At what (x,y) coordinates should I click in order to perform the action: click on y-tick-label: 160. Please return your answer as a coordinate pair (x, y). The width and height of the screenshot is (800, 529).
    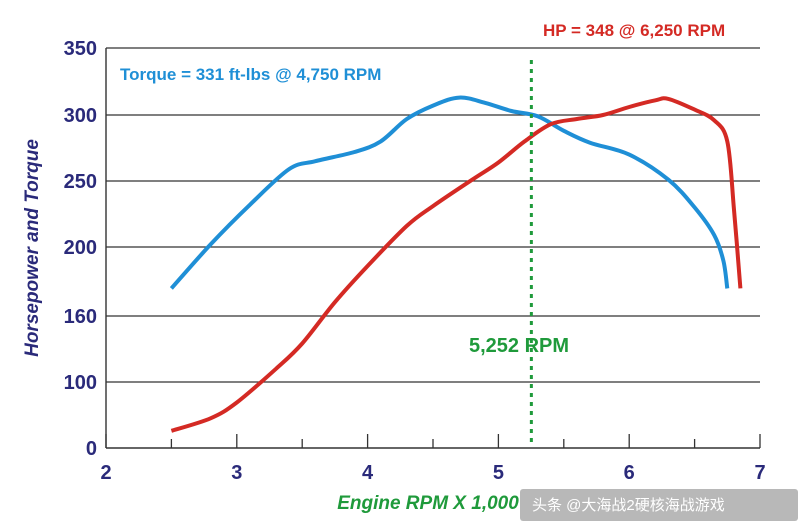
    Looking at the image, I should click on (80, 317).